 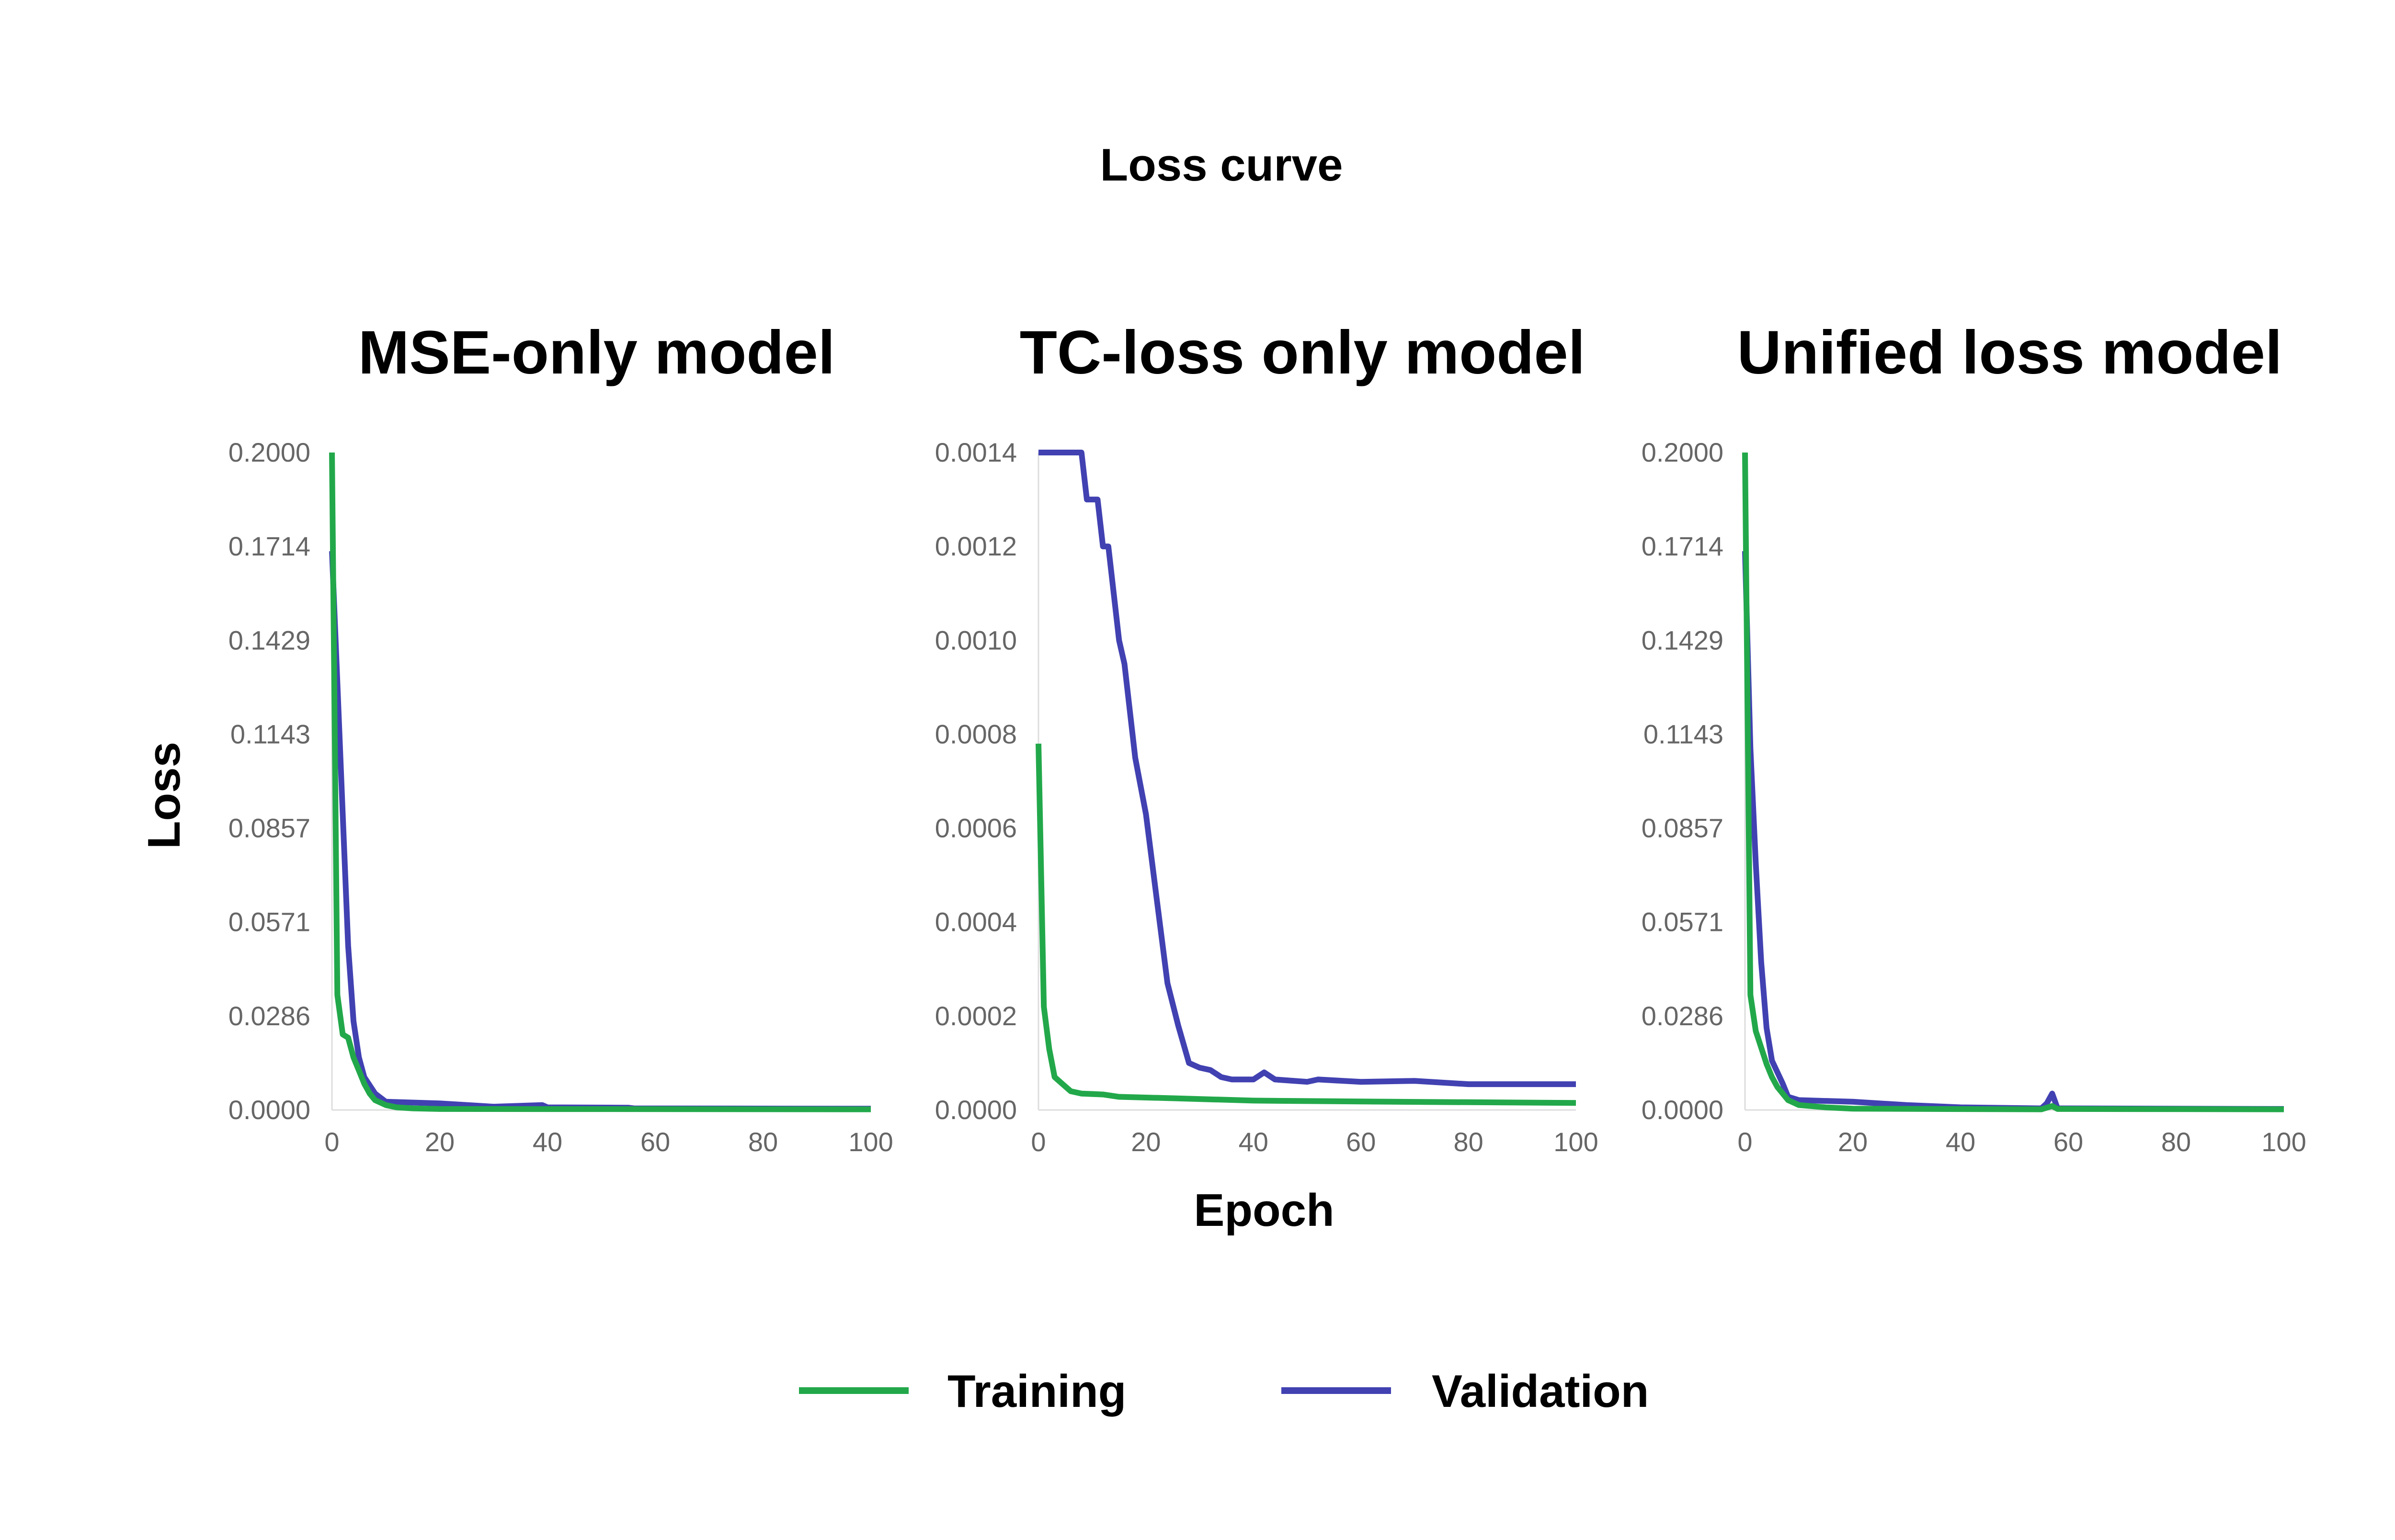 I want to click on legend: Training Validation, so click(x=1224, y=1391).